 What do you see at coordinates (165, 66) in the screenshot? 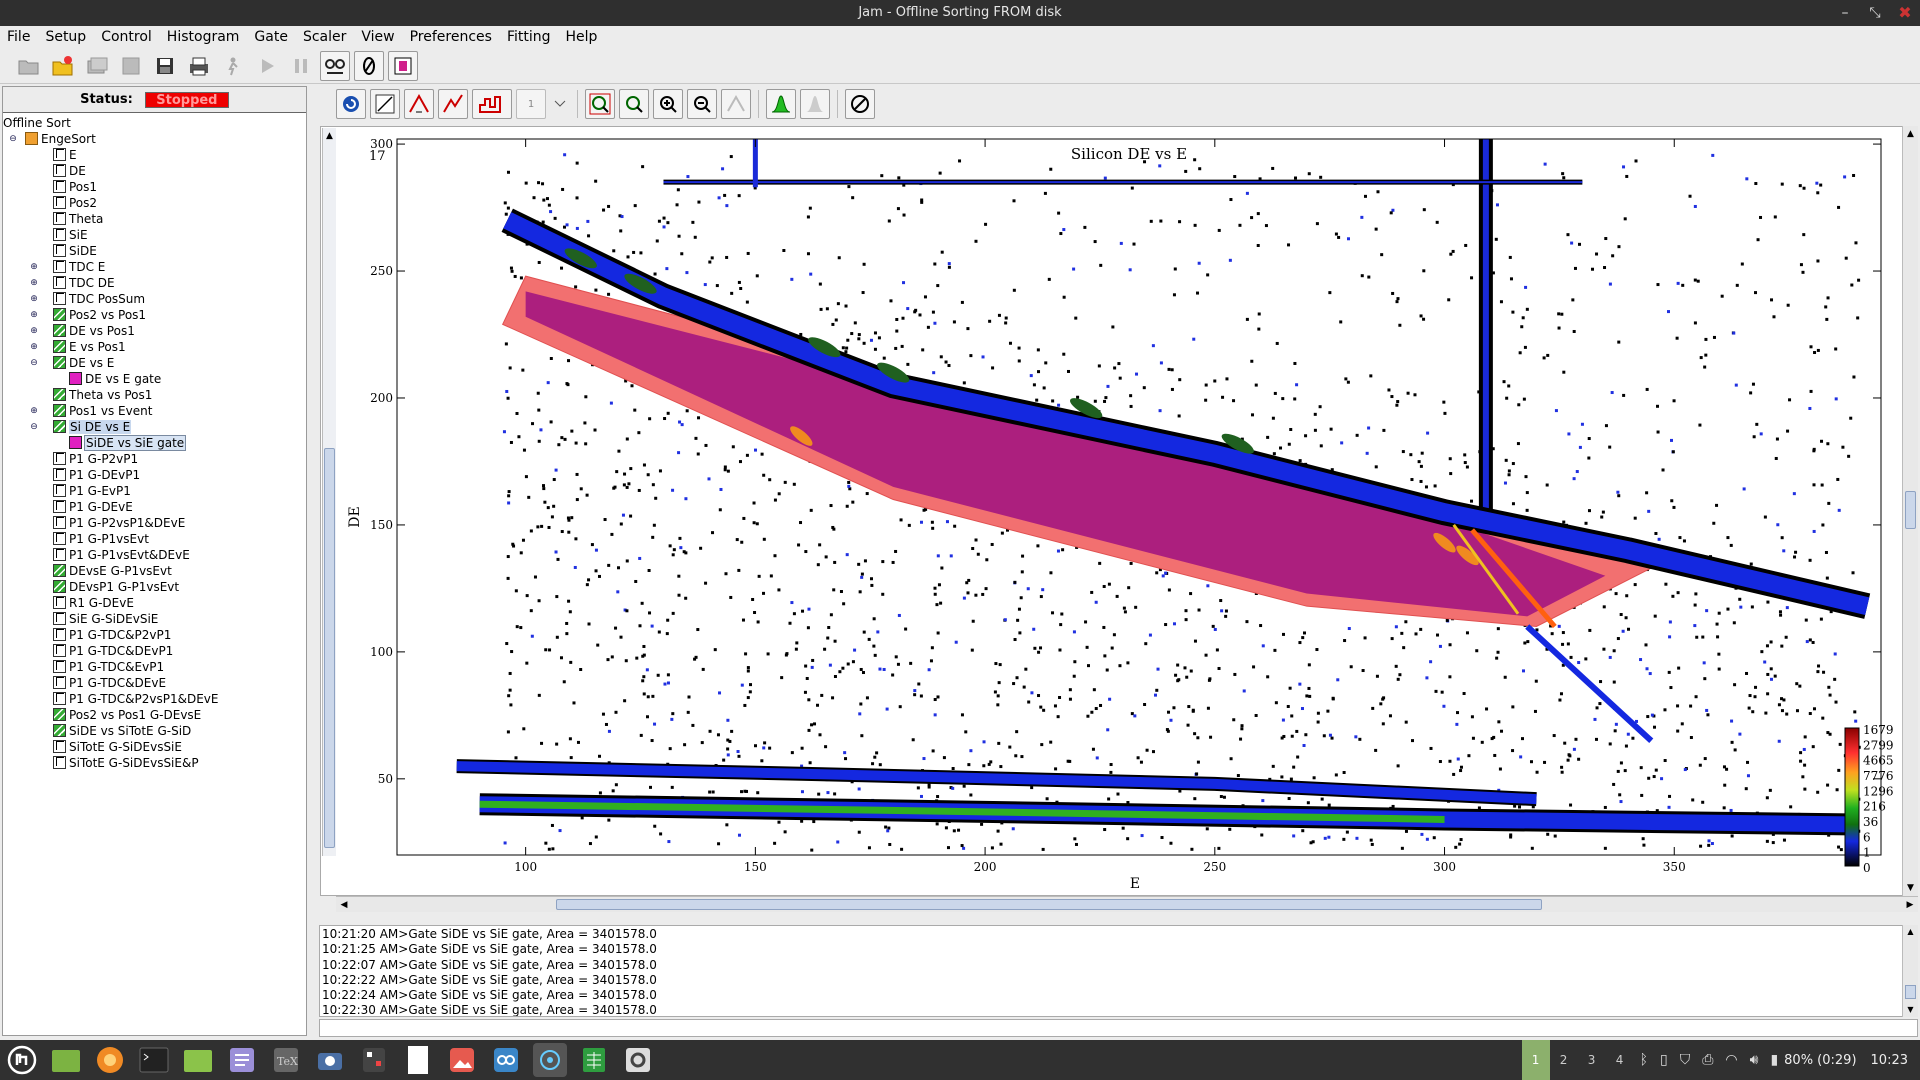
I see `save-icon` at bounding box center [165, 66].